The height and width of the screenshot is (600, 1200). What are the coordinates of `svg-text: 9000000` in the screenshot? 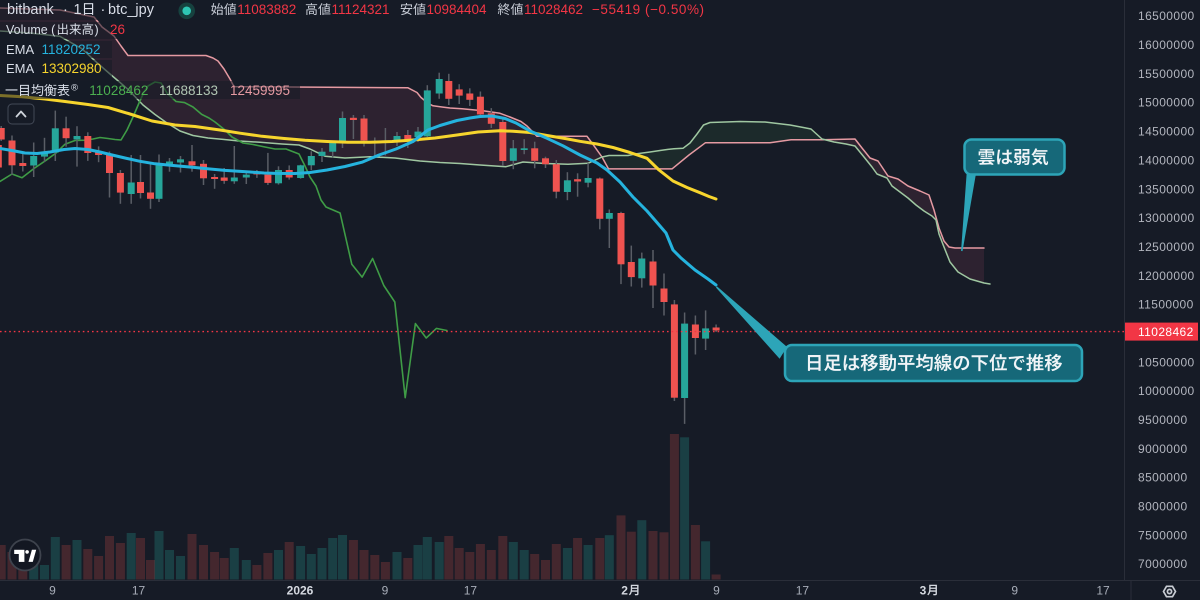 It's located at (1163, 449).